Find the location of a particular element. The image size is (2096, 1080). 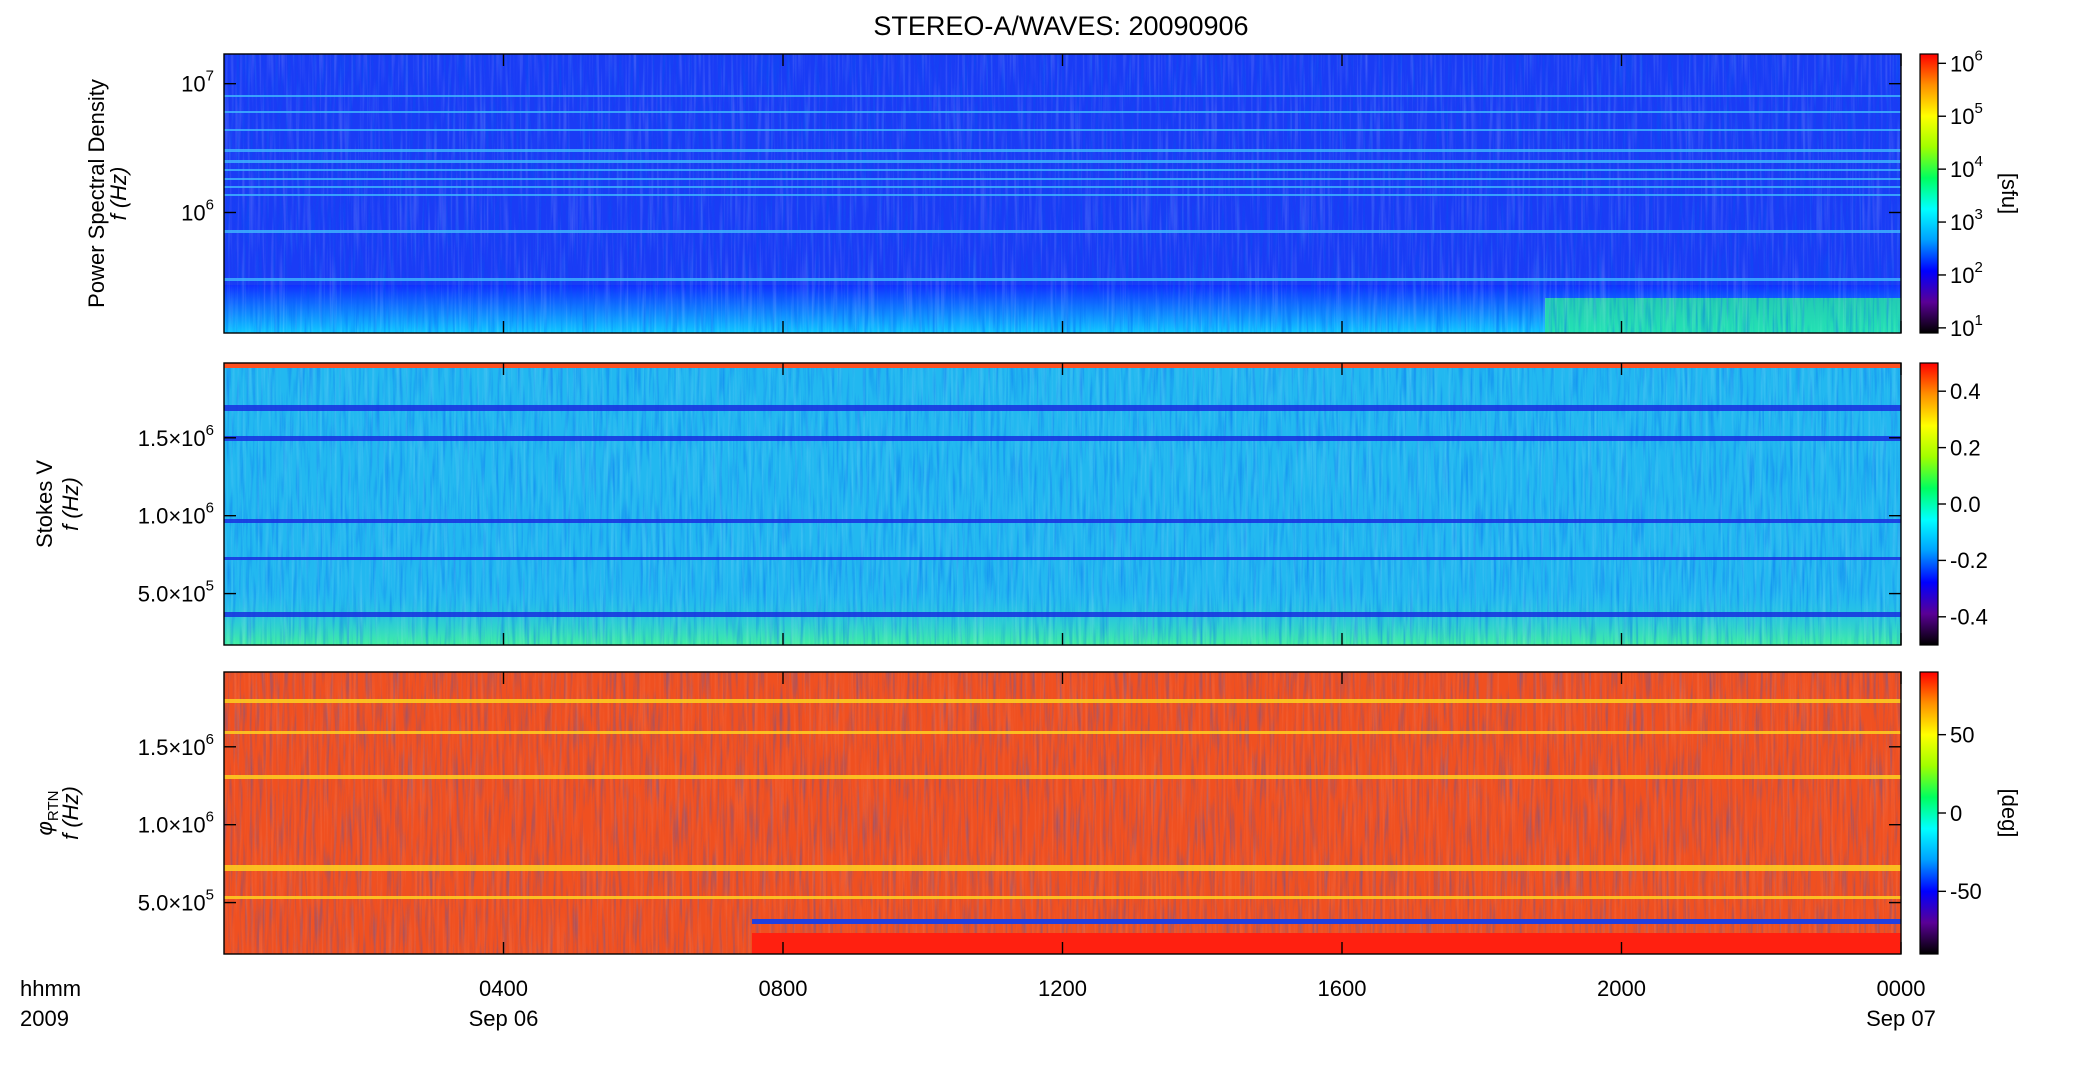

colorbar-tick-label: 10³ is located at coordinates (1966, 220).